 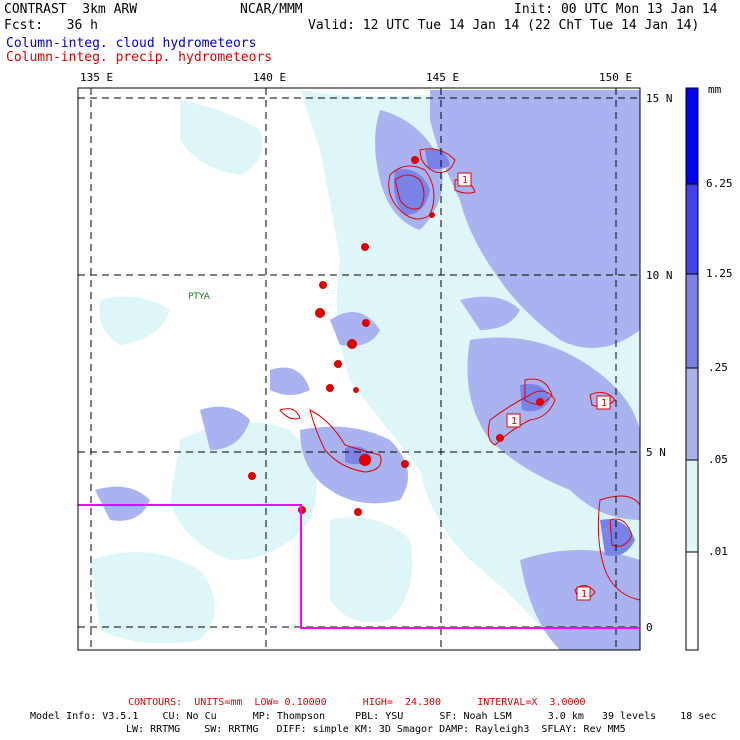 I want to click on contour-label-2: 1, so click(x=604, y=403).